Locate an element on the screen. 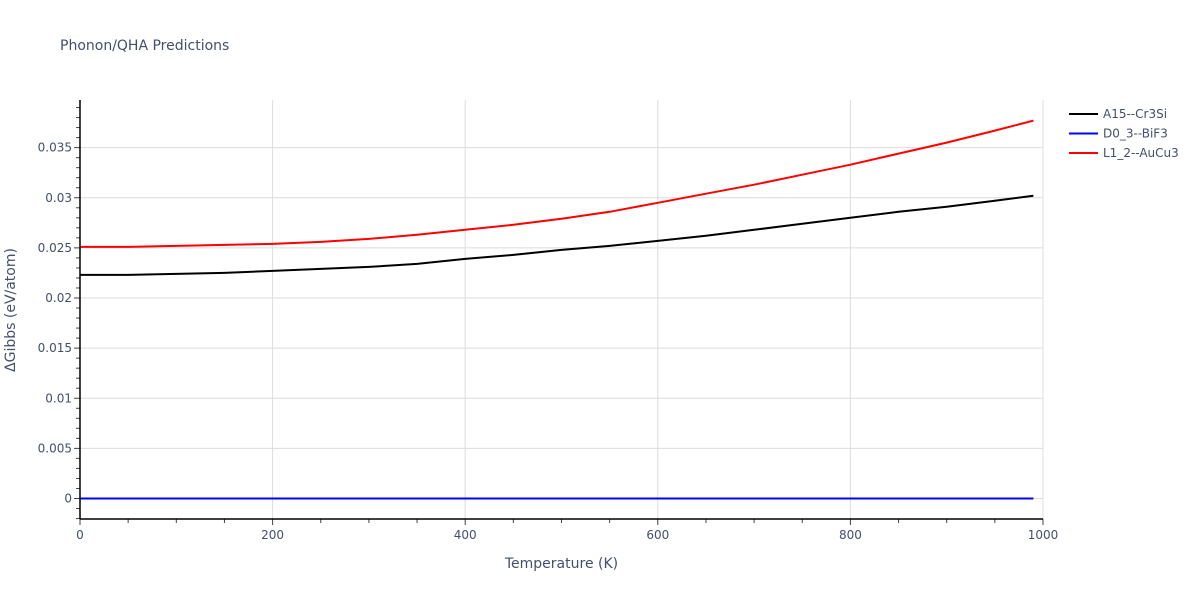 The width and height of the screenshot is (1200, 600). x-tick-label: 600 is located at coordinates (657, 535).